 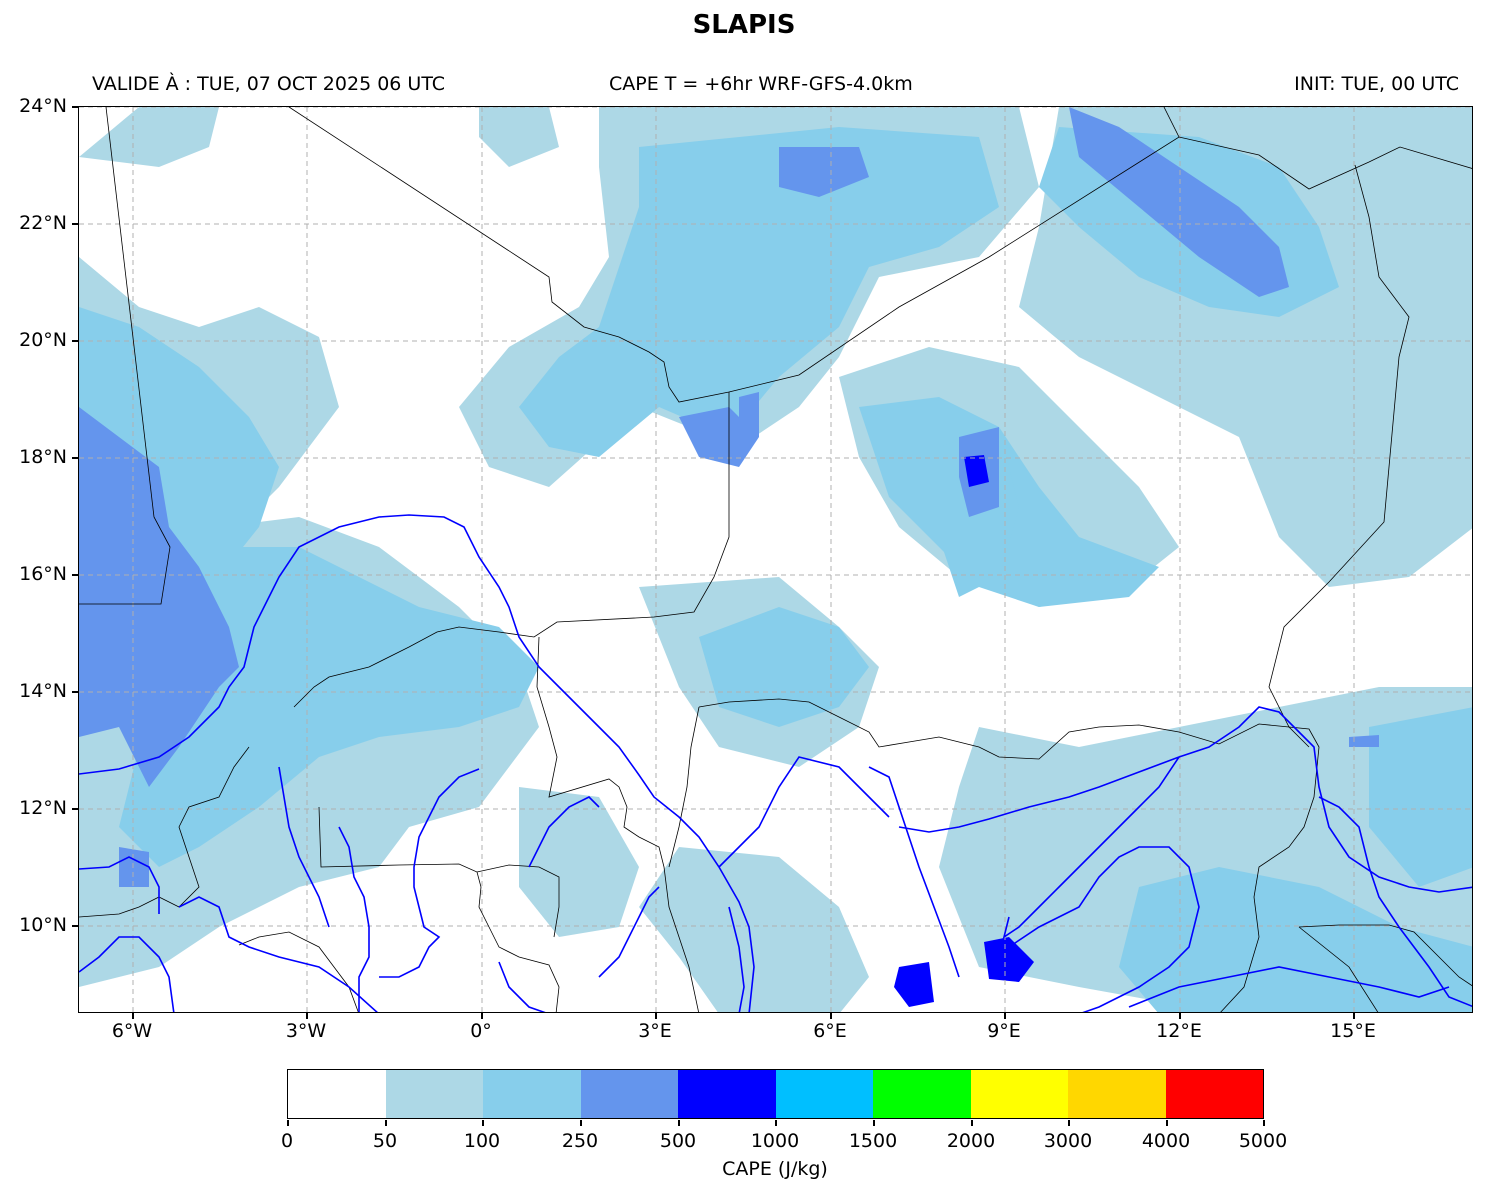 What do you see at coordinates (43, 457) in the screenshot?
I see `lat-label: 18°N` at bounding box center [43, 457].